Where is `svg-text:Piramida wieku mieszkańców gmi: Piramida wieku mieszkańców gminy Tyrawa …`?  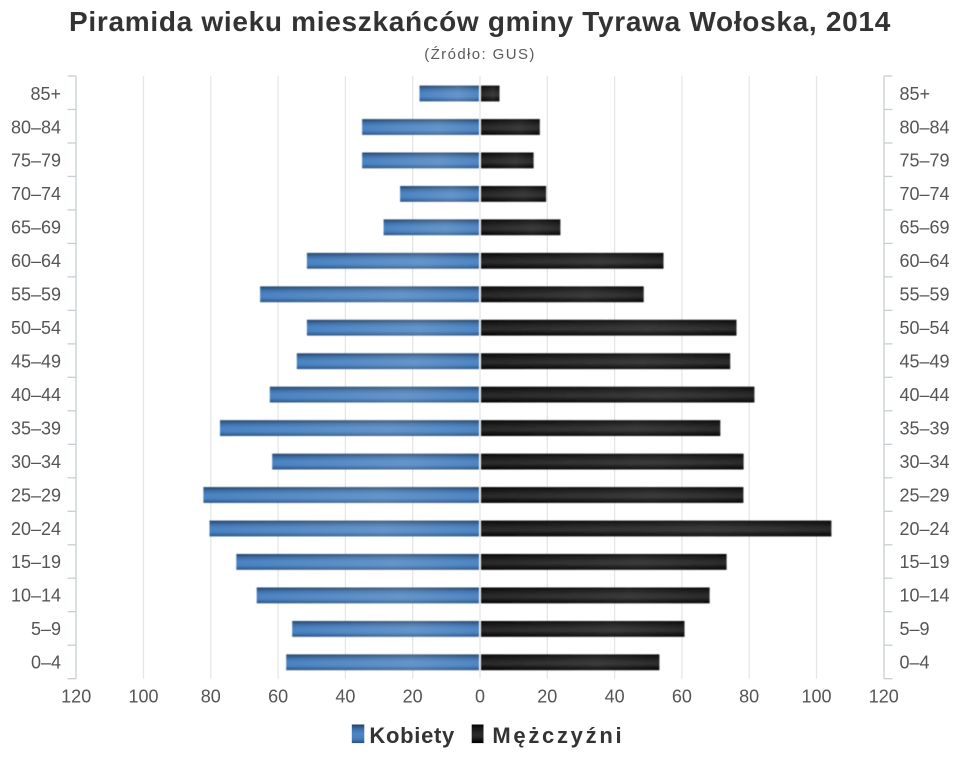
svg-text:Piramida wieku mieszkańców gmi: Piramida wieku mieszkańców gminy Tyrawa … is located at coordinates (480, 21).